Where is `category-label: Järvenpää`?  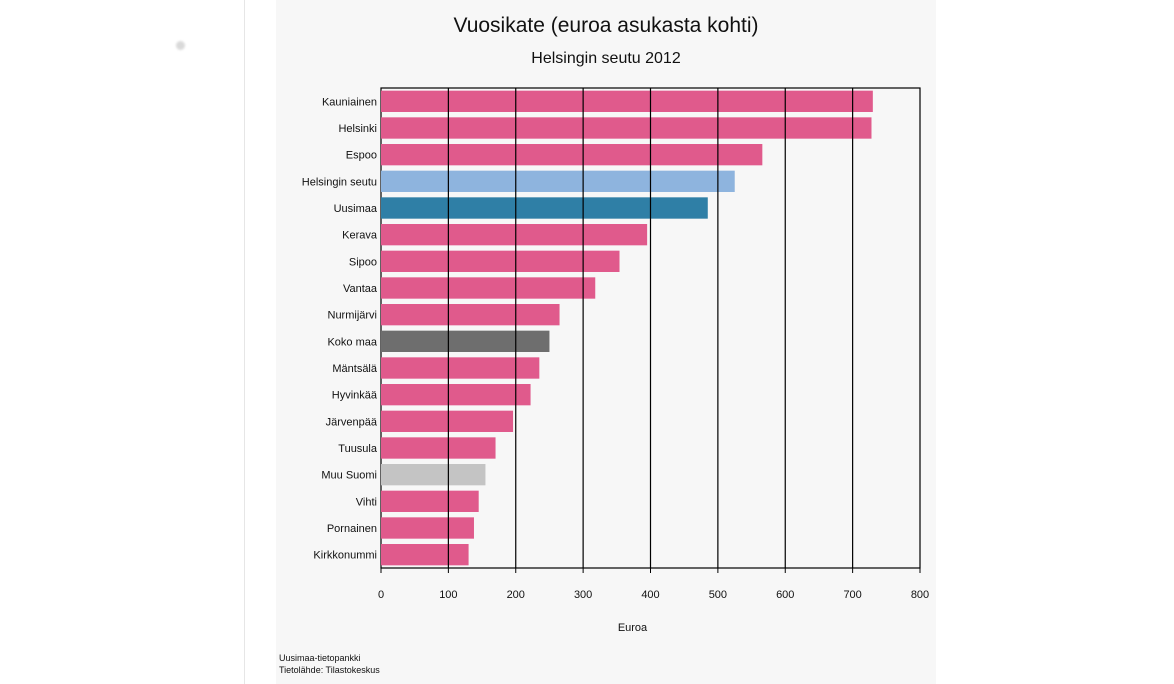 category-label: Järvenpää is located at coordinates (352, 422).